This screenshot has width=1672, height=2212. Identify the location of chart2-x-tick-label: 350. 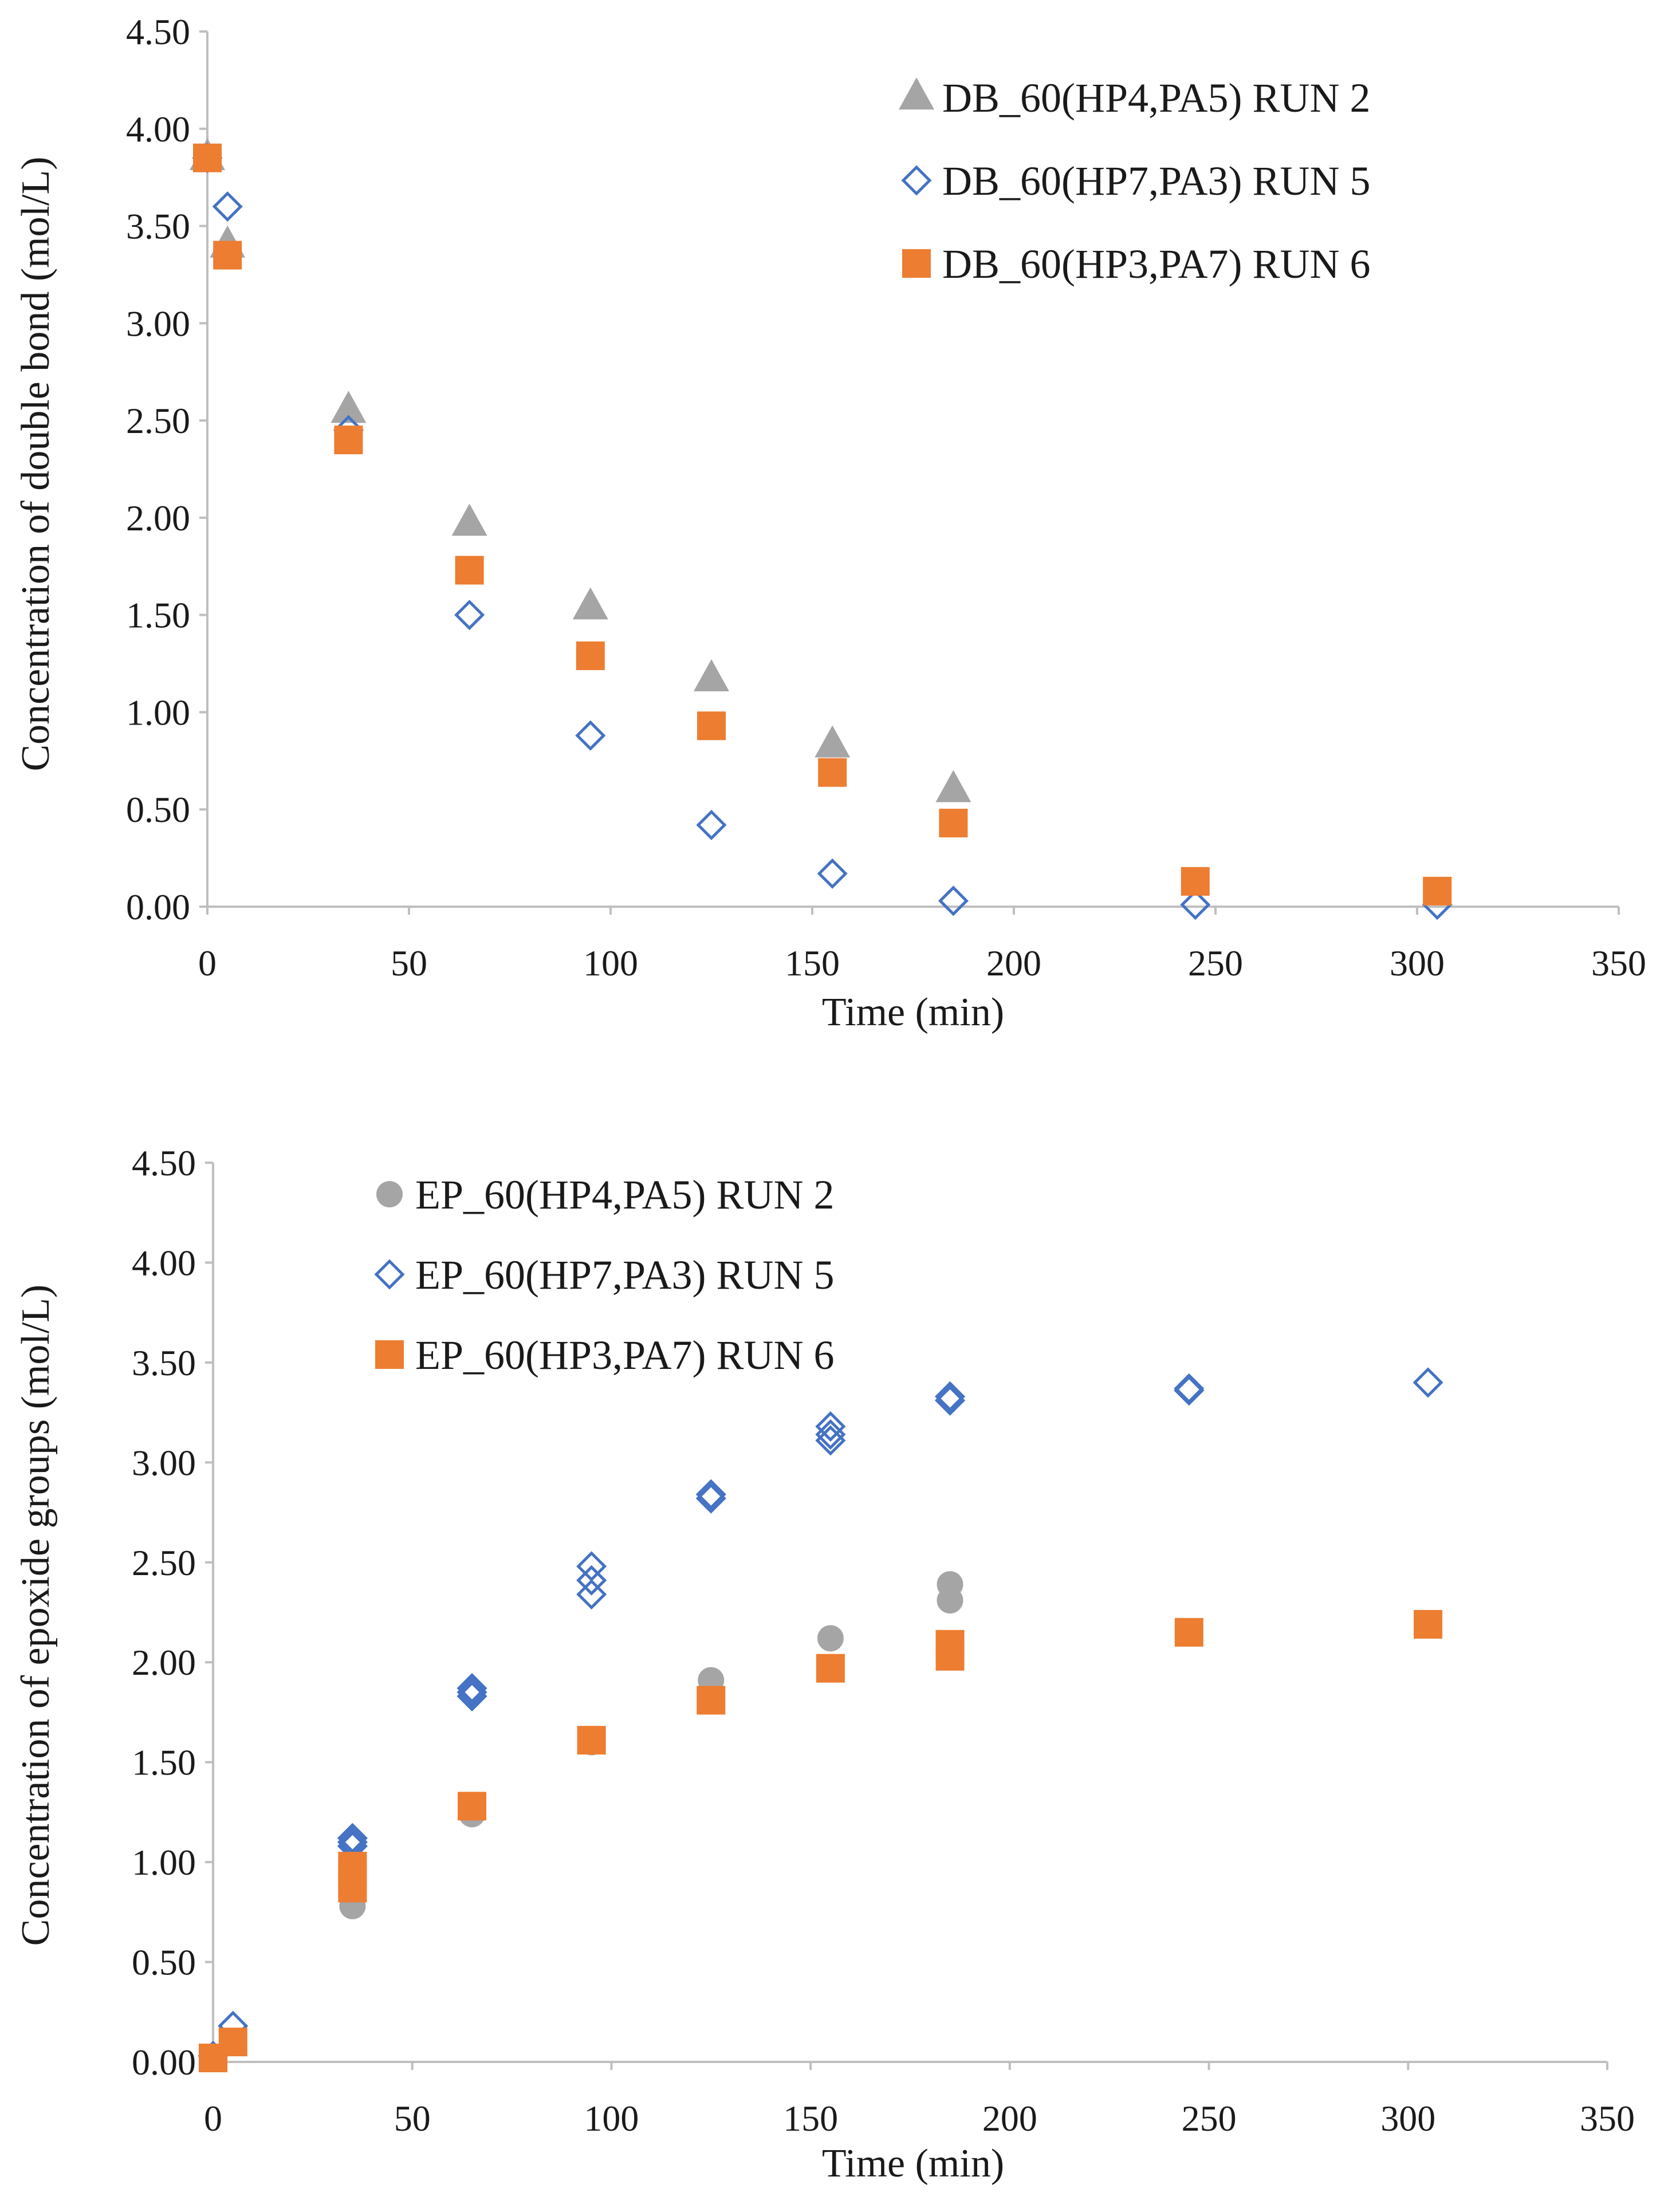
(1607, 2118).